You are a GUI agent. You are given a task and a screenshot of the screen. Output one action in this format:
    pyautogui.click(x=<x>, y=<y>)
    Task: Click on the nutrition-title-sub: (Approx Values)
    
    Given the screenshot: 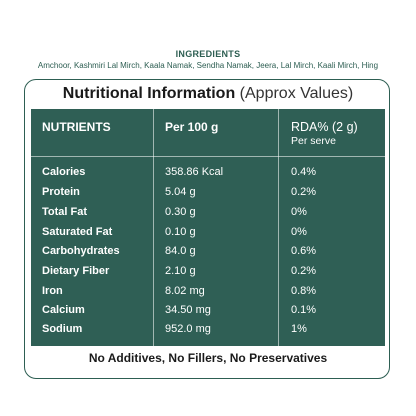 What is the action you would take?
    pyautogui.click(x=296, y=93)
    